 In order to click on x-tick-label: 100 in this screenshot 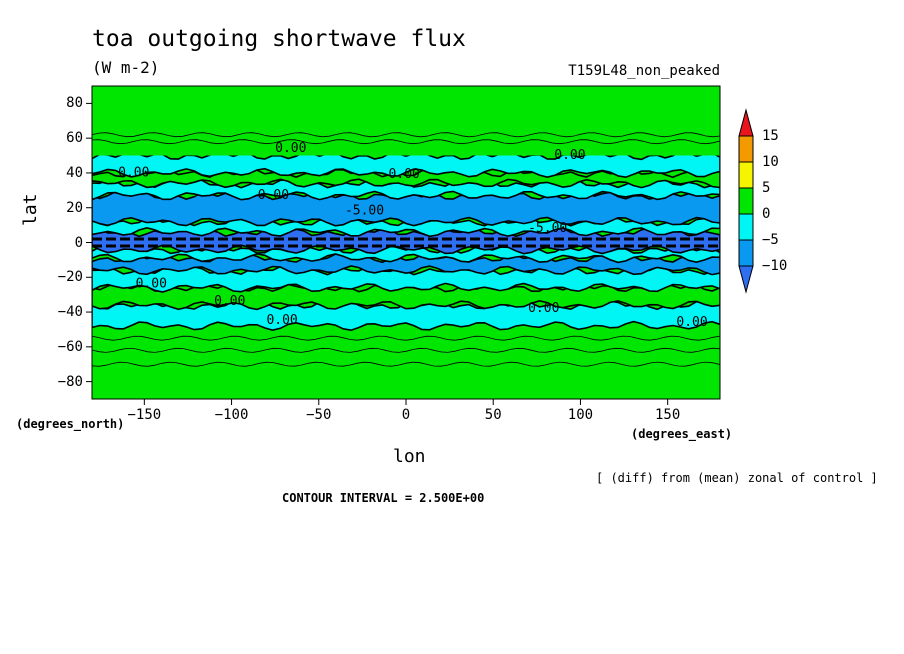, I will do `click(580, 415)`.